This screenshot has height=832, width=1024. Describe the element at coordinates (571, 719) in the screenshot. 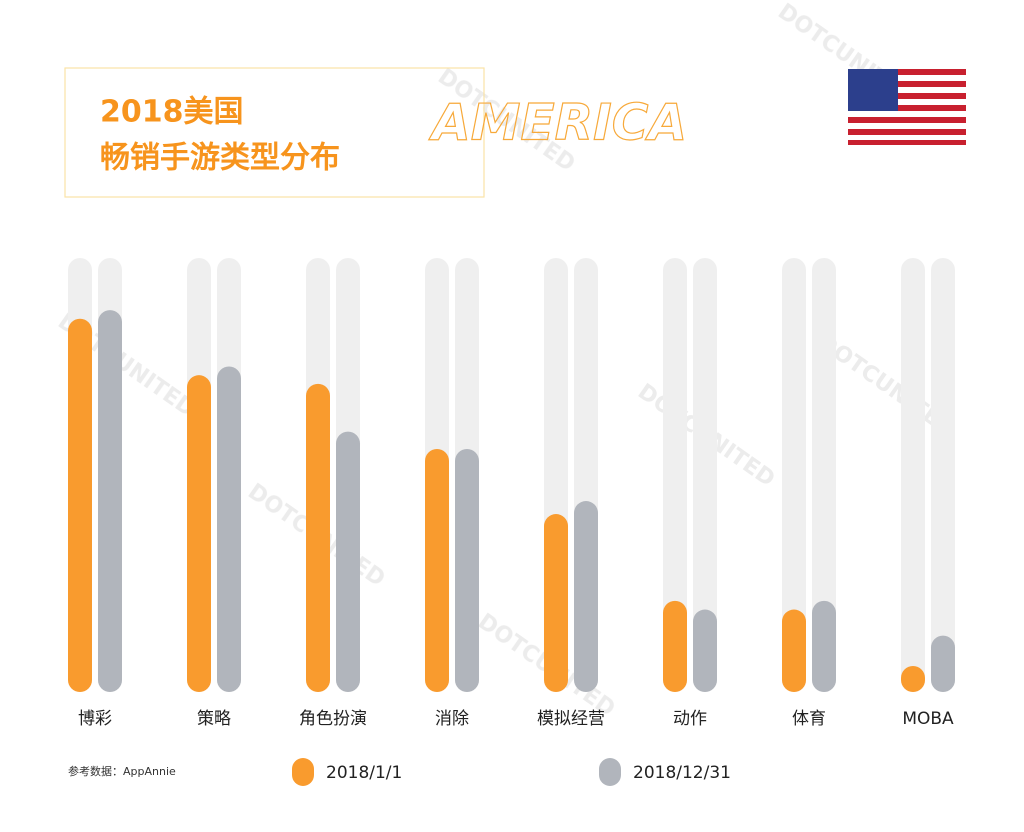

I see `x-tick-label: 模拟经营` at that location.